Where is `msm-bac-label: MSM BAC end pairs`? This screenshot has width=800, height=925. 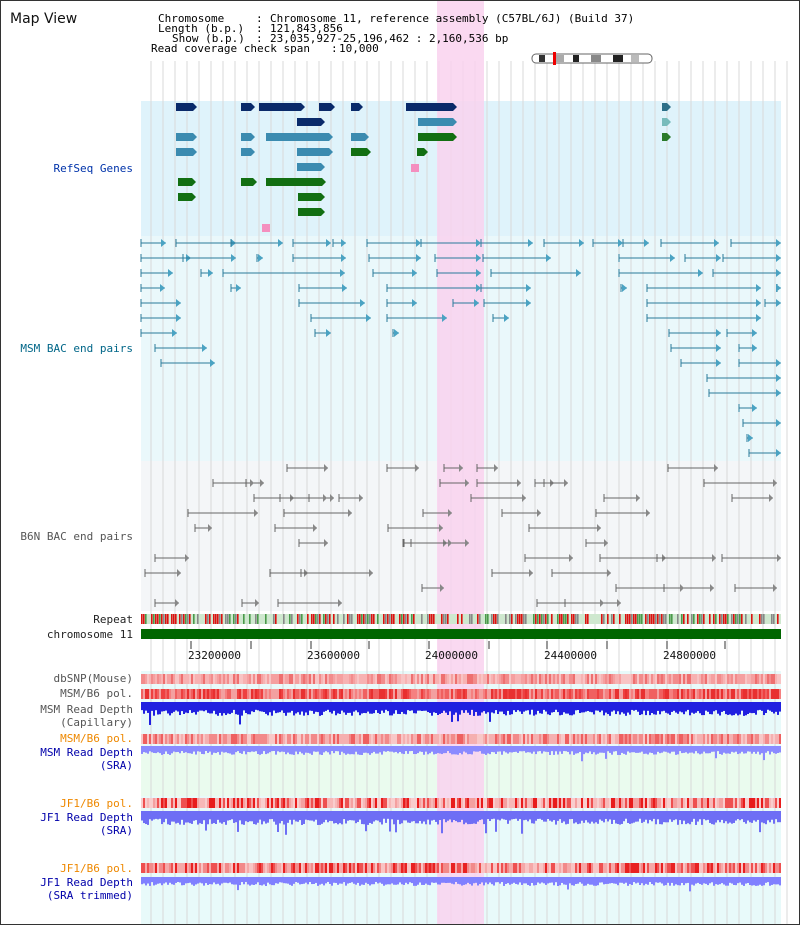 msm-bac-label: MSM BAC end pairs is located at coordinates (76, 348).